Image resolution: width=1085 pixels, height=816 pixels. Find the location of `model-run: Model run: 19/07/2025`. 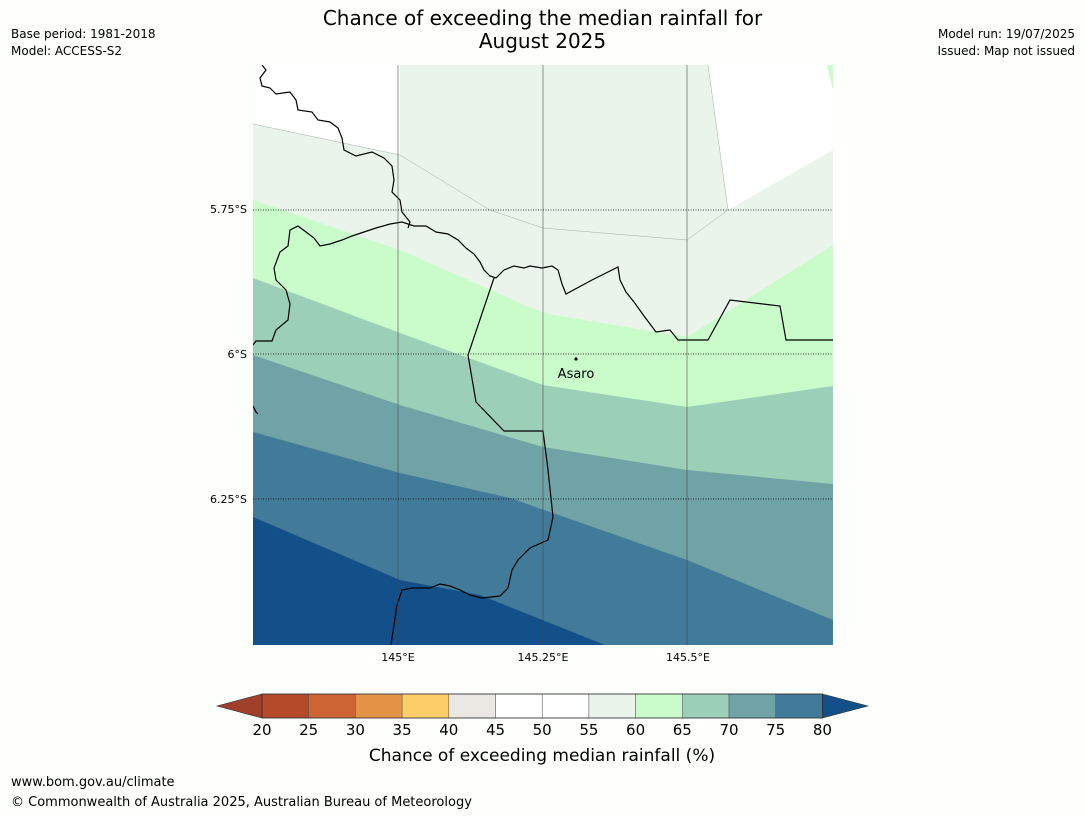

model-run: Model run: 19/07/2025 is located at coordinates (1006, 34).